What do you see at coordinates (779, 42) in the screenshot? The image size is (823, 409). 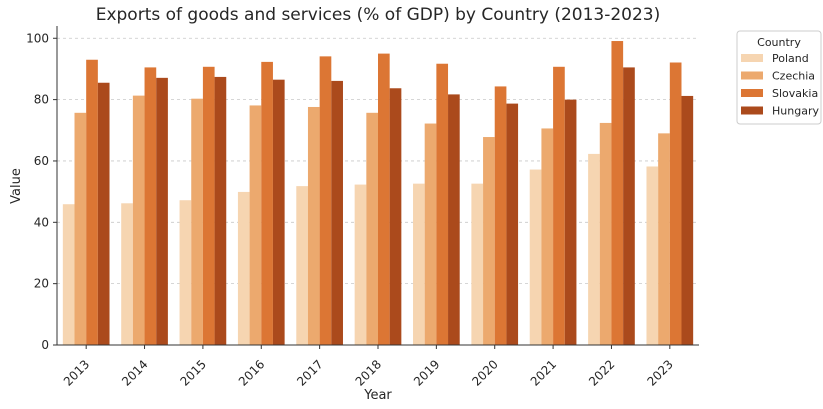 I see `legend-title: Country` at bounding box center [779, 42].